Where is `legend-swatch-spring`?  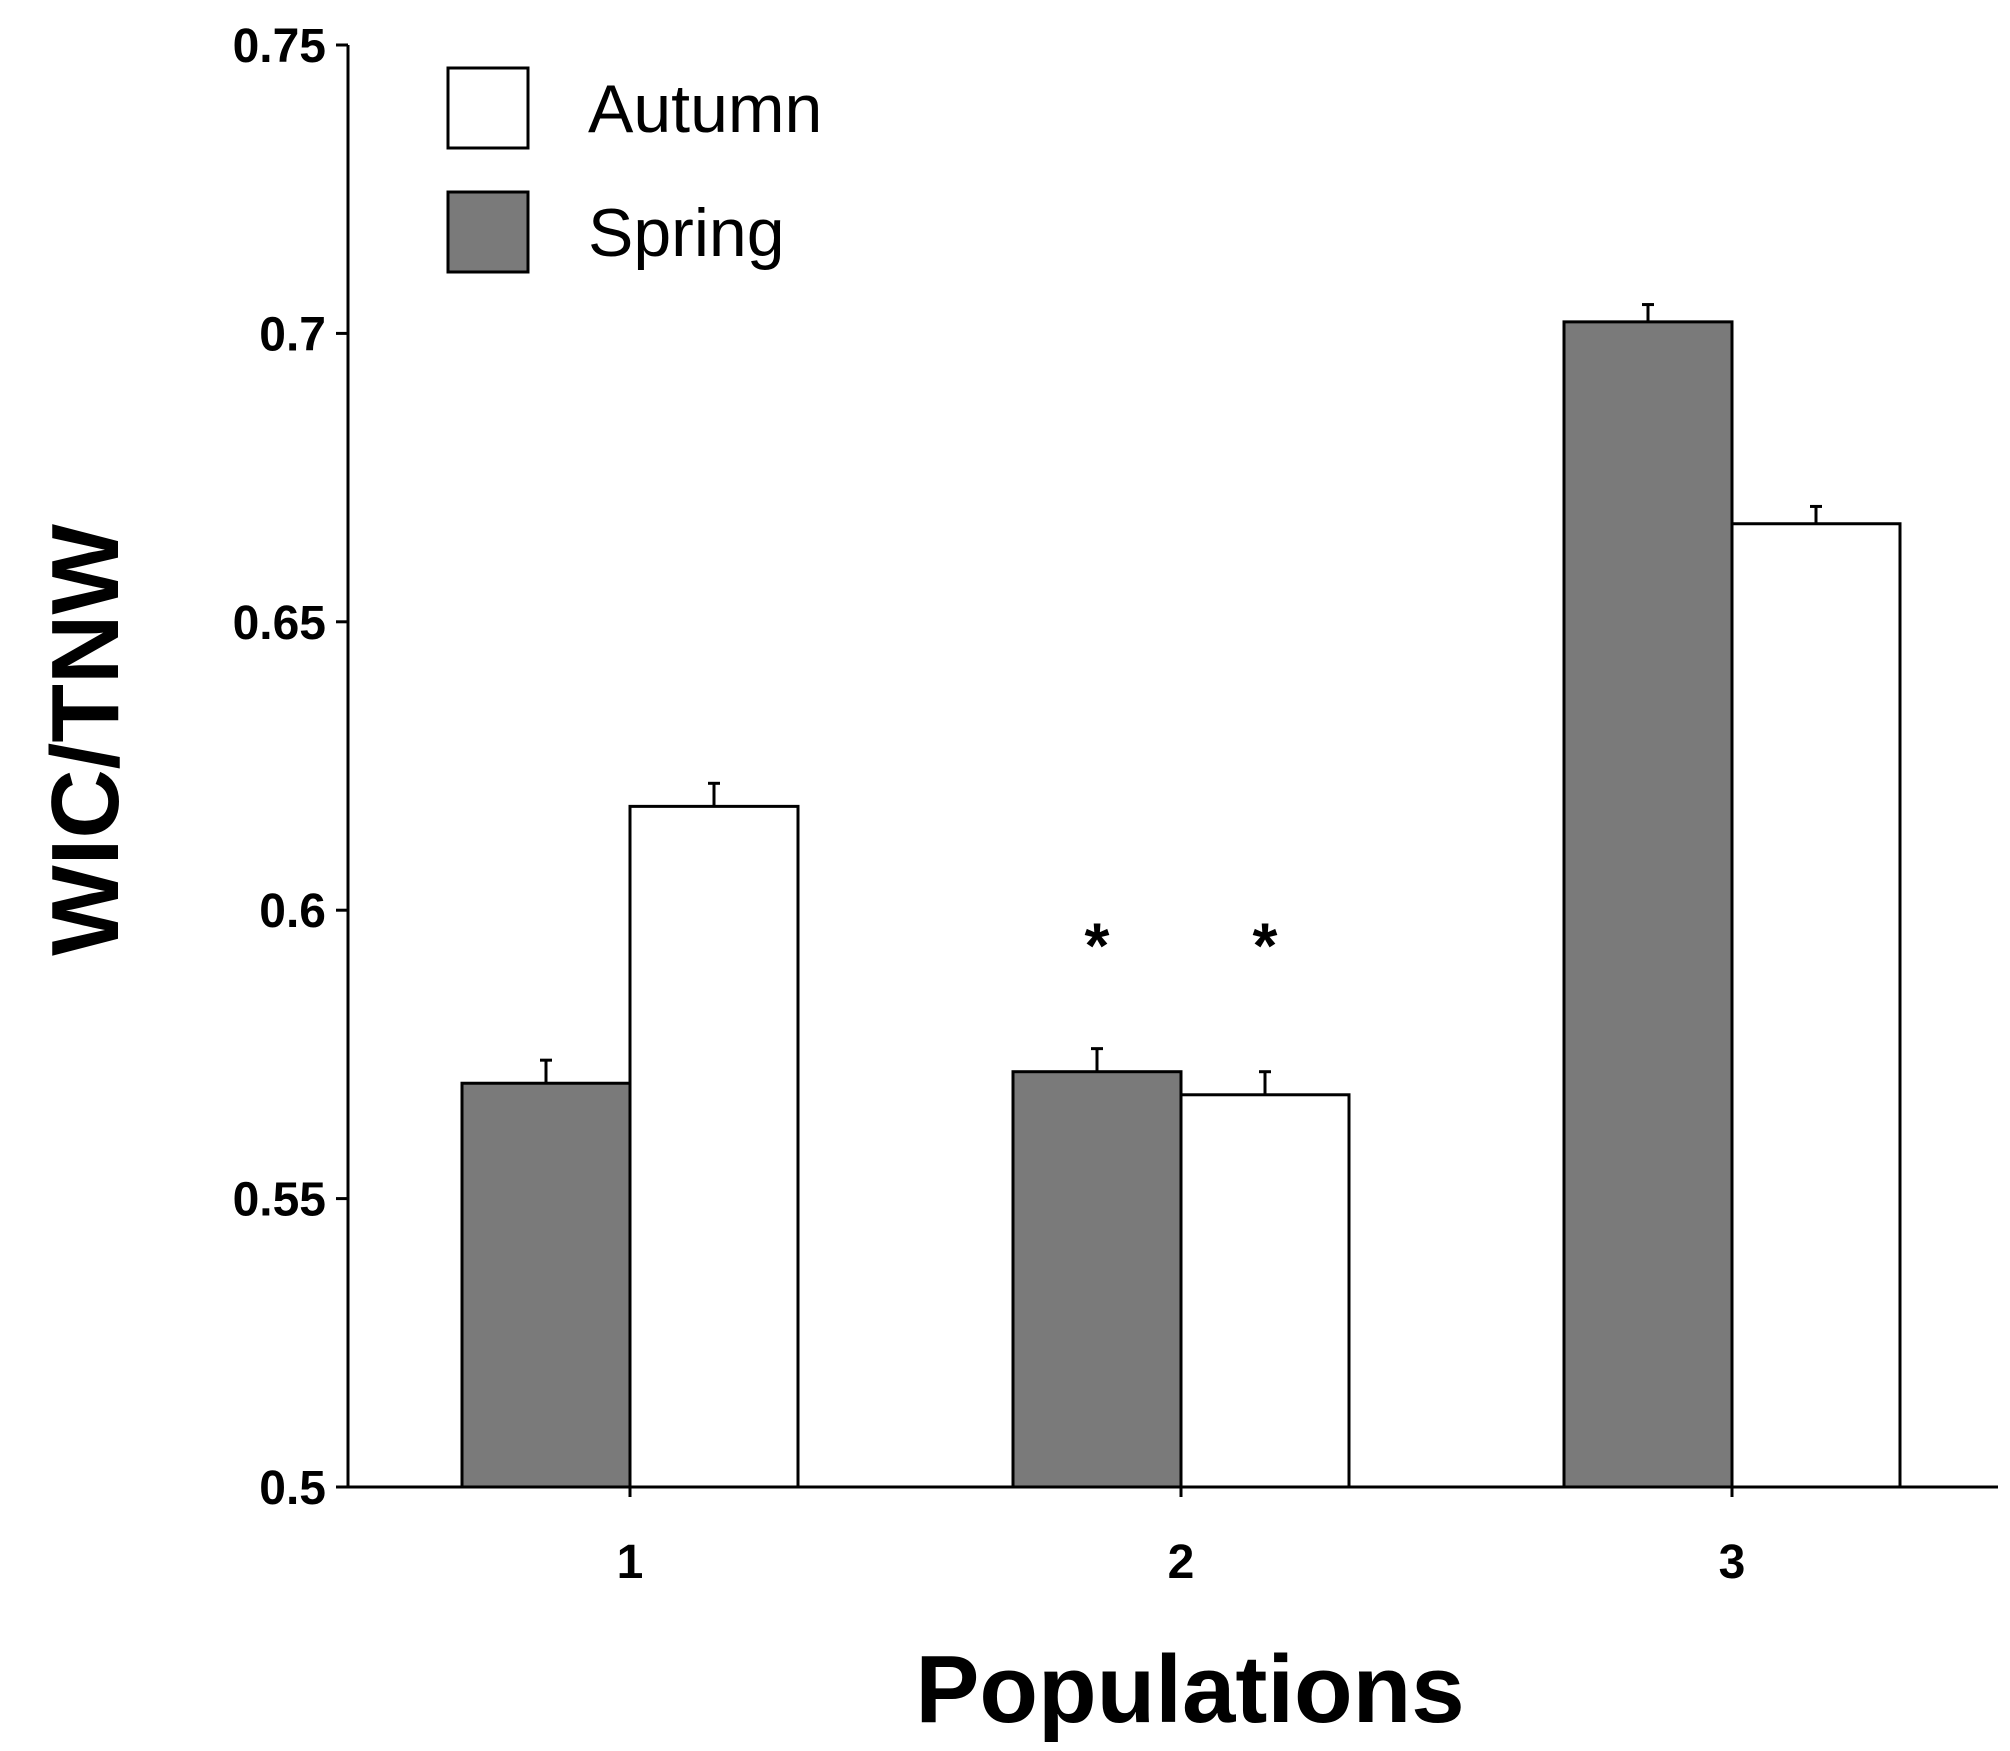 legend-swatch-spring is located at coordinates (488, 232).